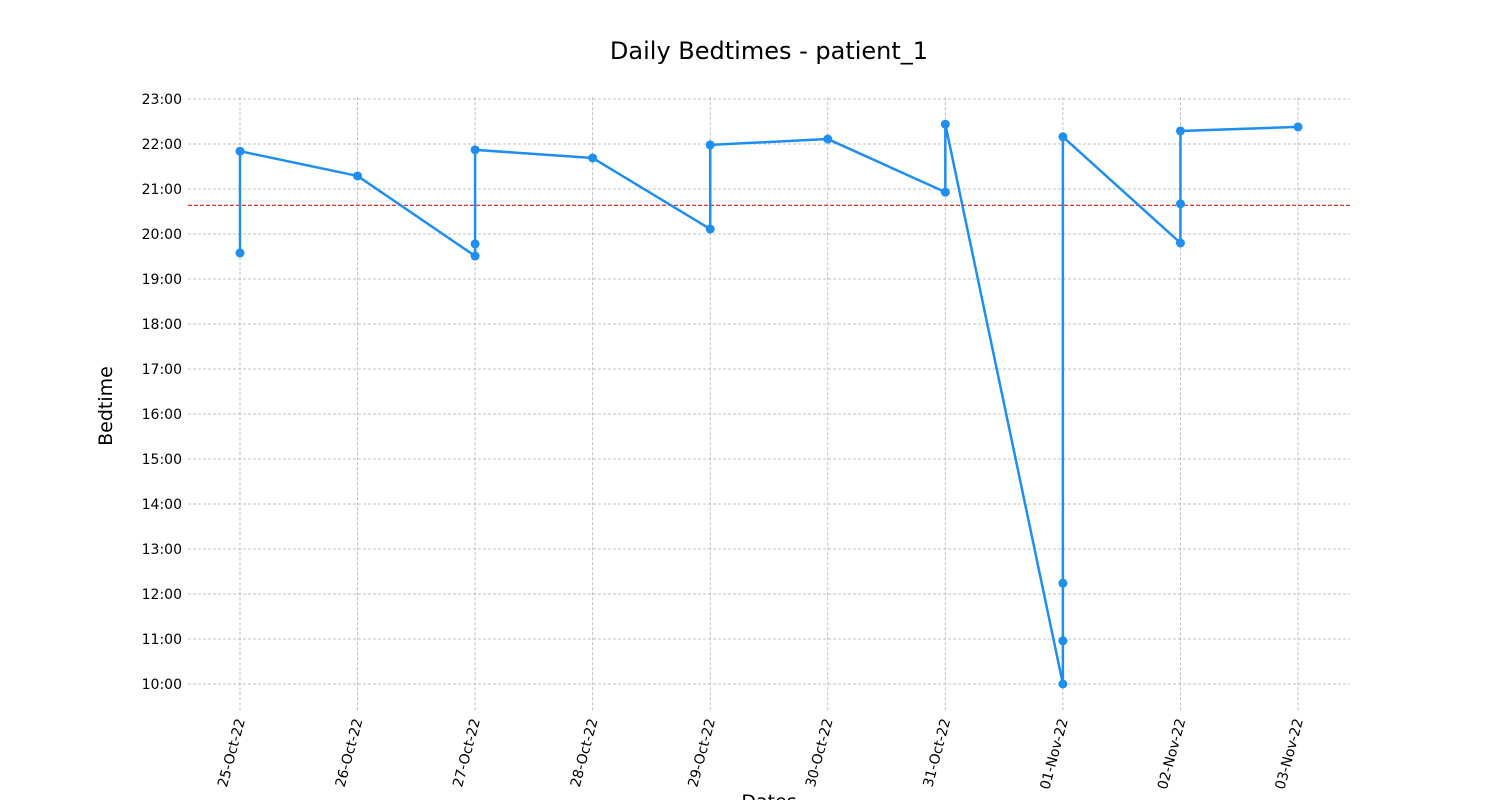 The height and width of the screenshot is (800, 1500). Describe the element at coordinates (162, 325) in the screenshot. I see `y-tick-label: 18:00` at that location.